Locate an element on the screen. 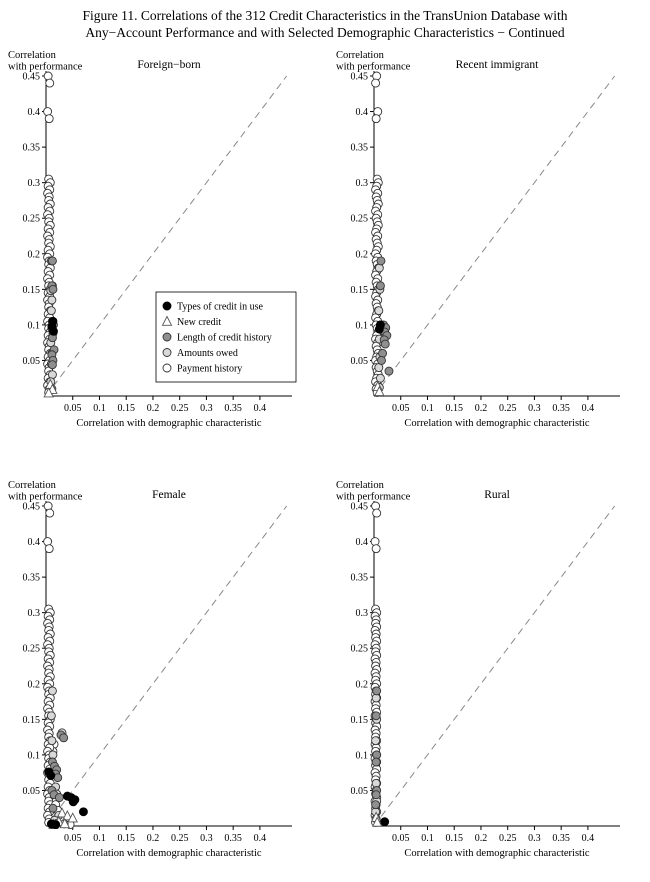 The height and width of the screenshot is (882, 650). panel-title: Recent immigrant is located at coordinates (498, 65).